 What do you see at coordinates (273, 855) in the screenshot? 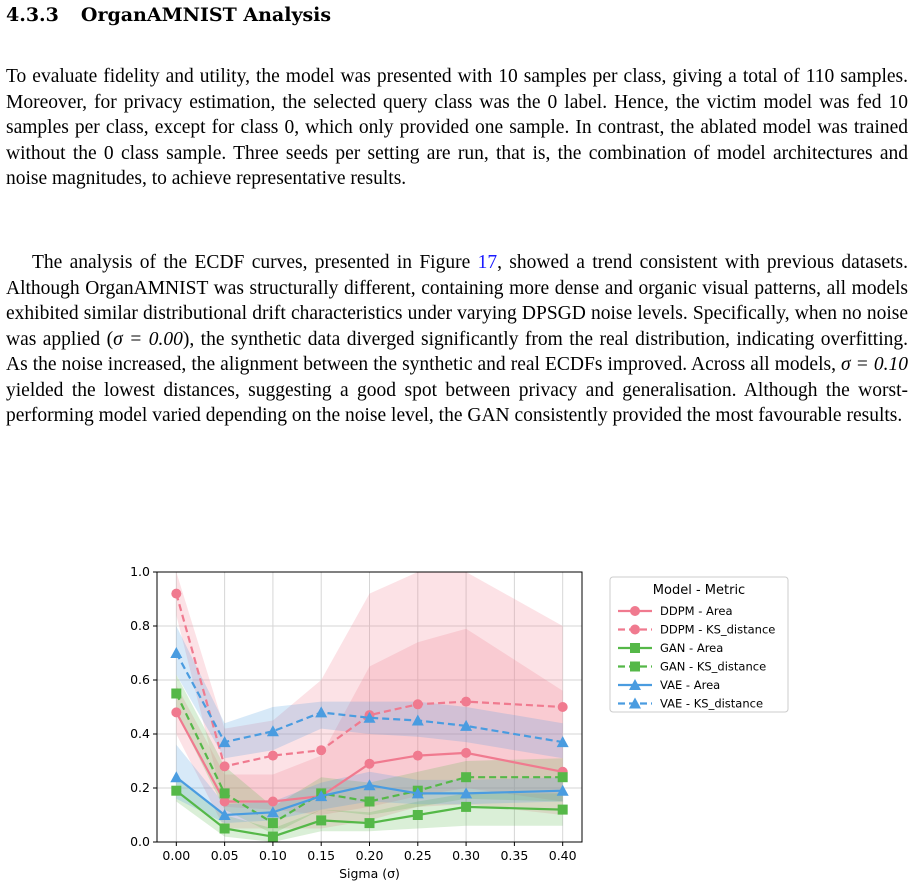
I see `x-tick-label-2: 0.10` at bounding box center [273, 855].